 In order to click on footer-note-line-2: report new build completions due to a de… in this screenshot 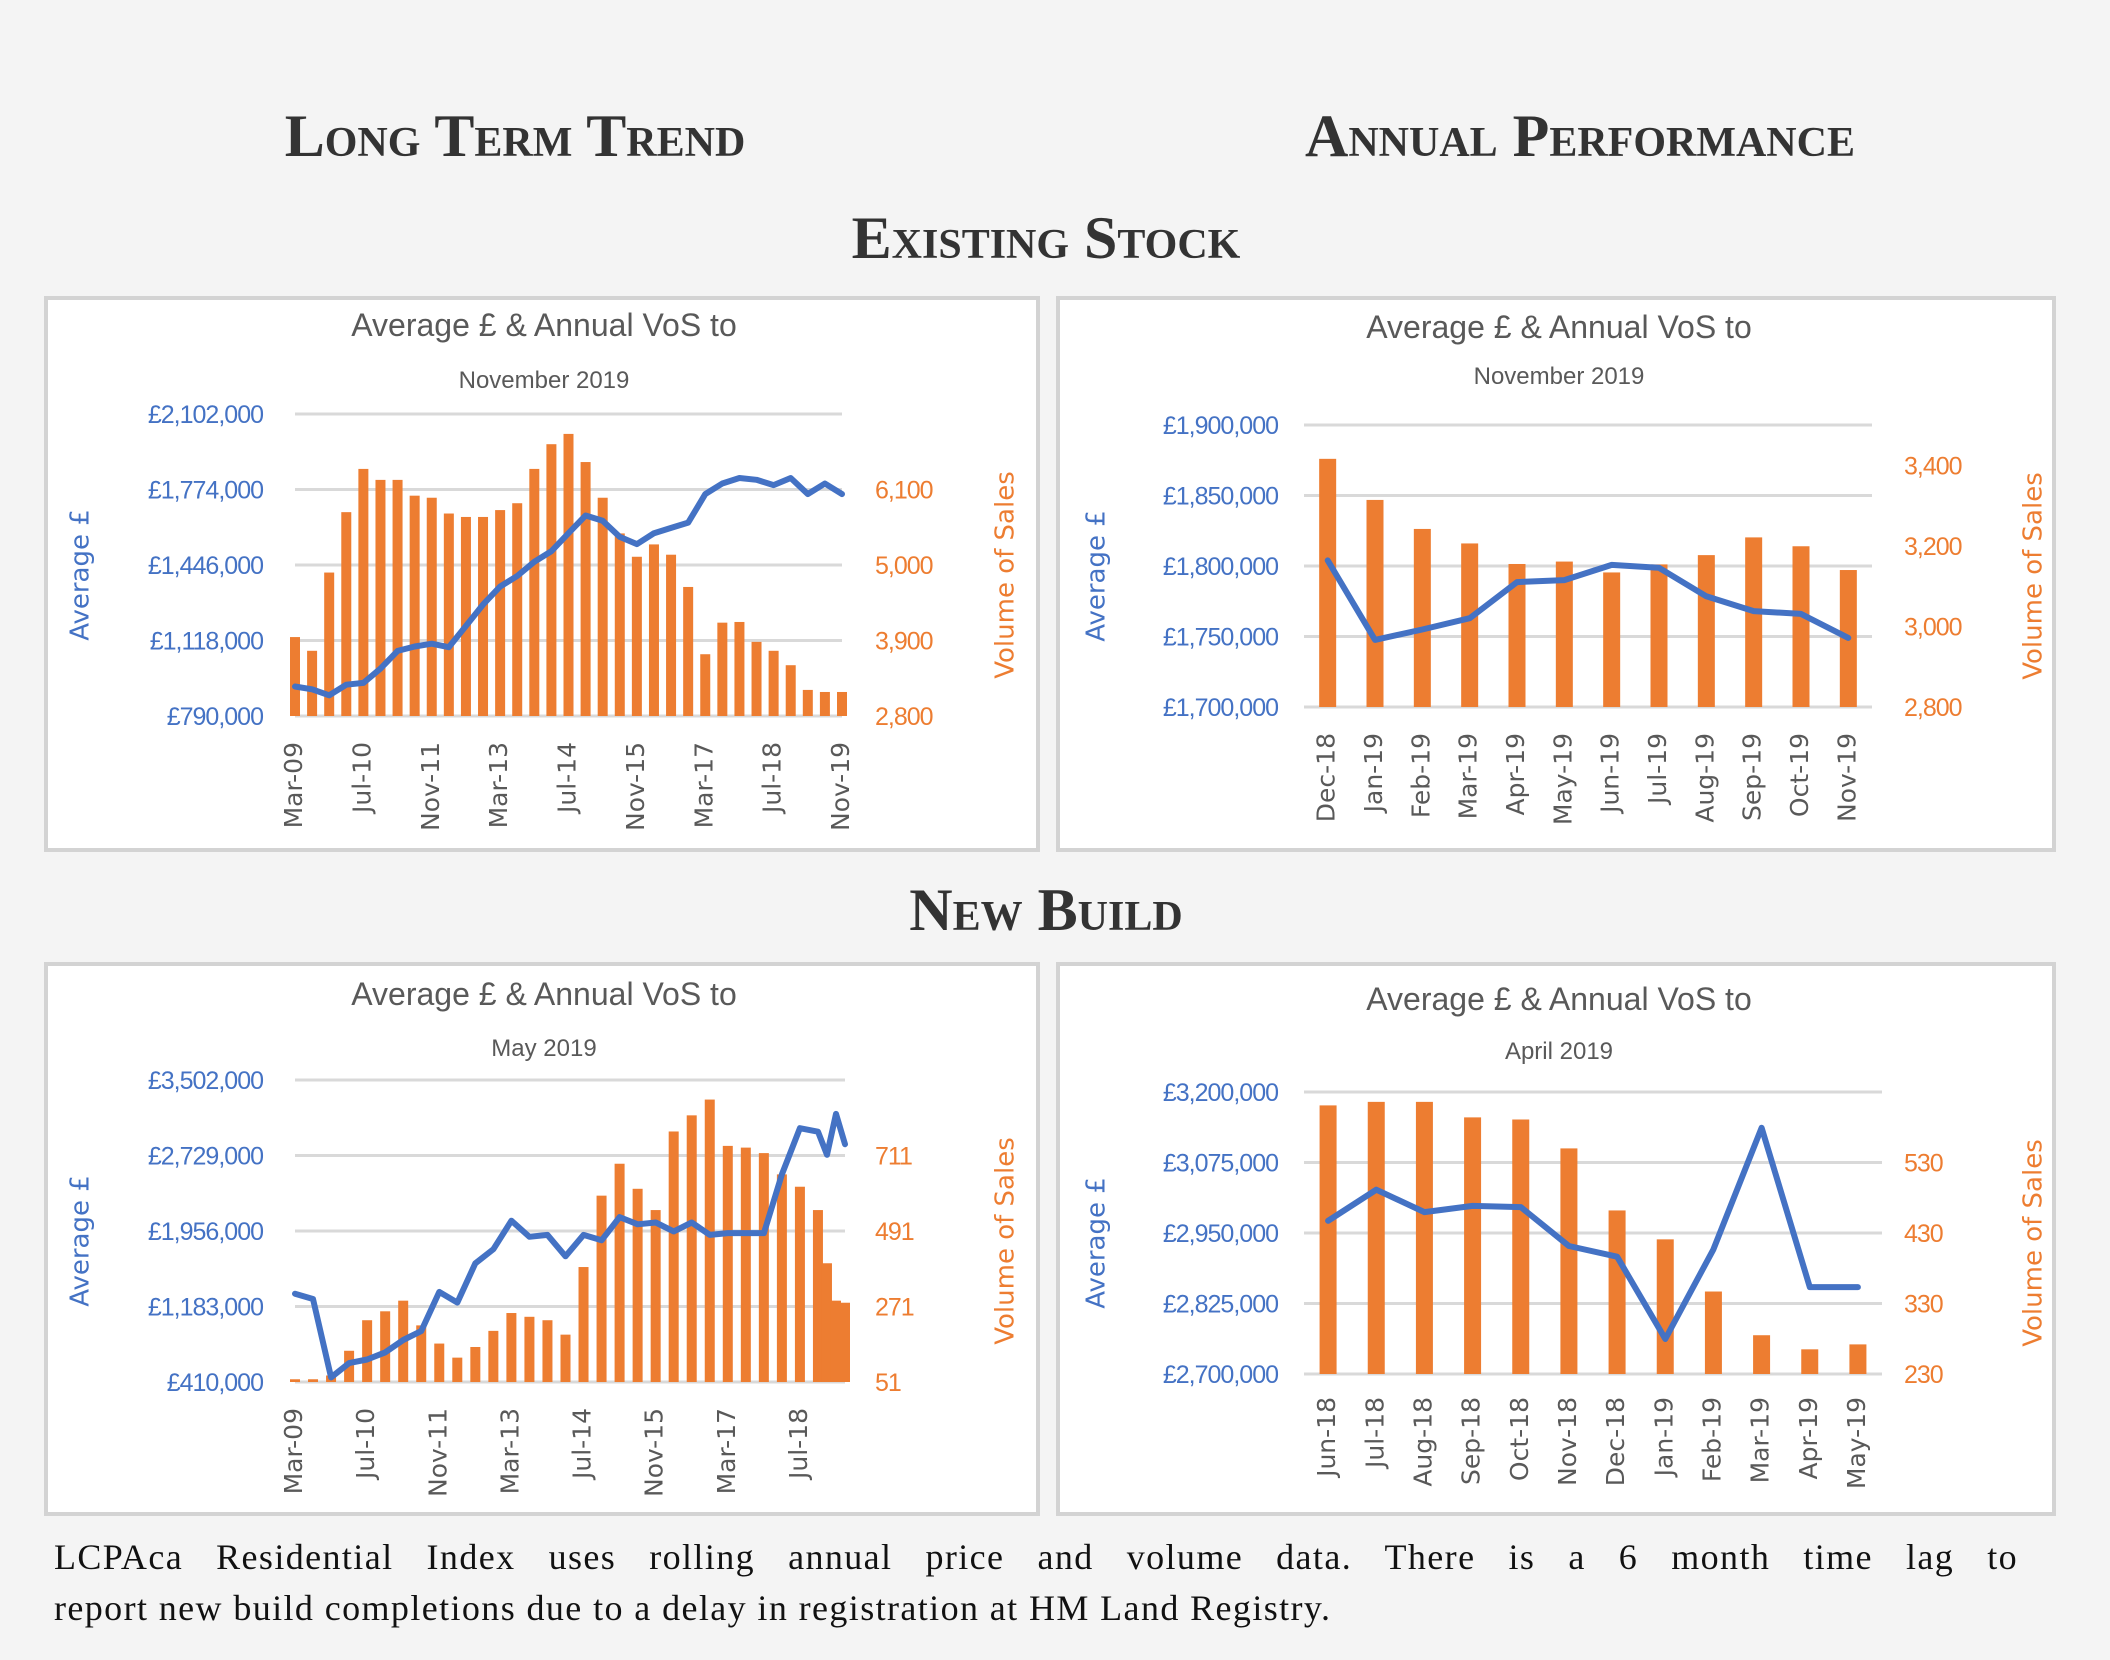, I will do `click(693, 1608)`.